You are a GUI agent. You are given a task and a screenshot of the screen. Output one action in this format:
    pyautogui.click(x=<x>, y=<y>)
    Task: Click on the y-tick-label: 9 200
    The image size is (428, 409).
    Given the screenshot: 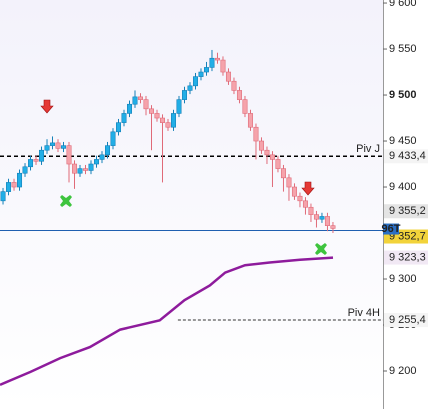 What is the action you would take?
    pyautogui.click(x=403, y=371)
    